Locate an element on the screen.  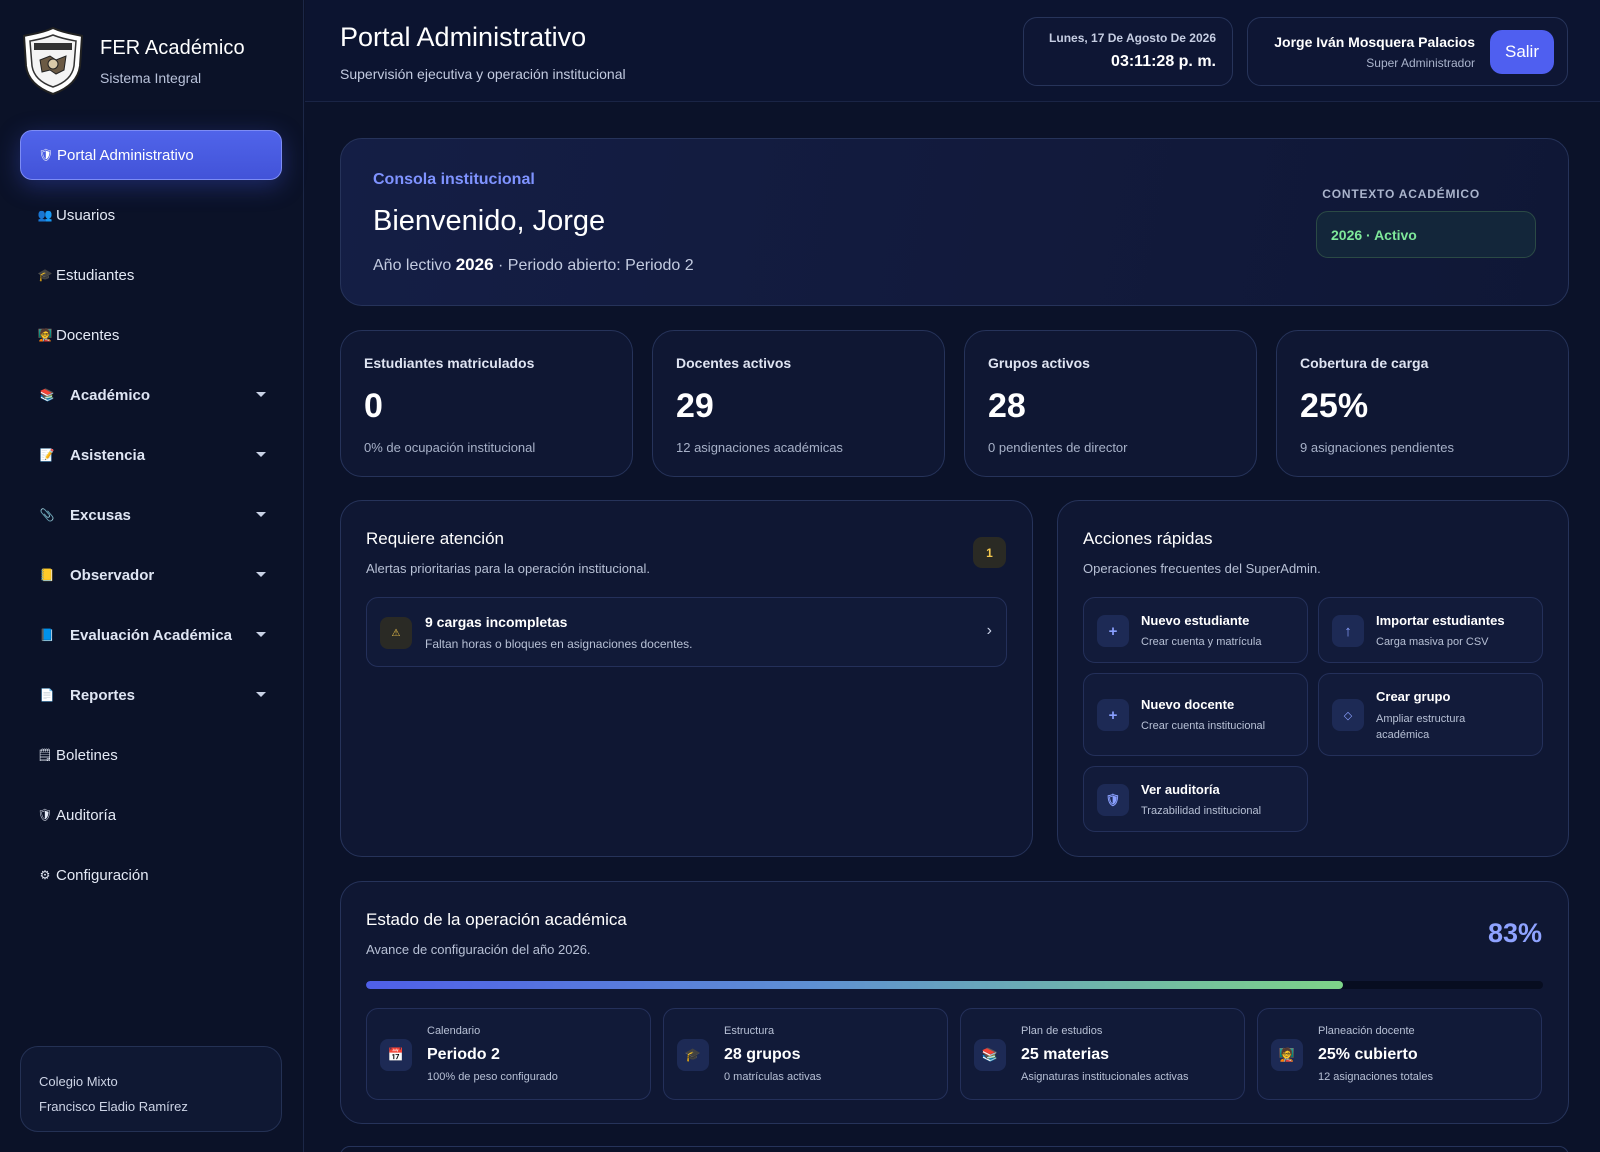
ops-title: 25 materias is located at coordinates (1065, 1054).